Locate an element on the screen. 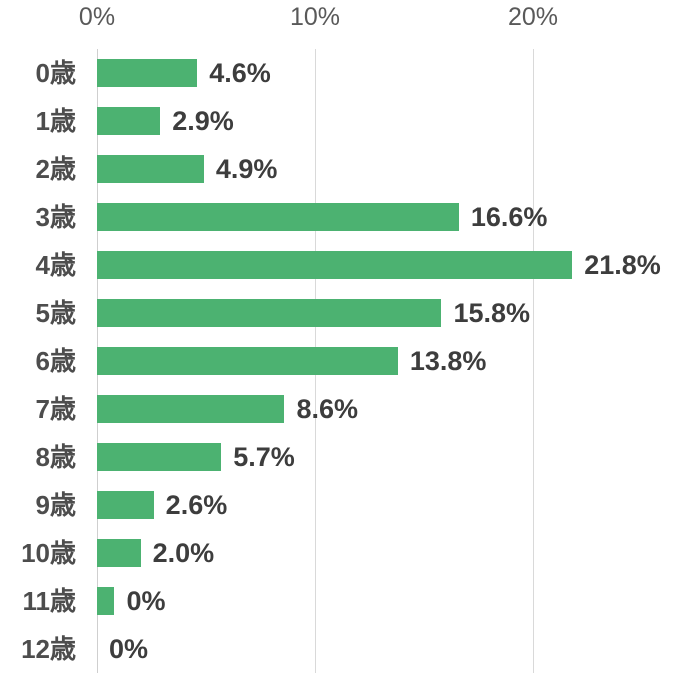 The width and height of the screenshot is (681, 688). category-label: 5歳 is located at coordinates (55, 313).